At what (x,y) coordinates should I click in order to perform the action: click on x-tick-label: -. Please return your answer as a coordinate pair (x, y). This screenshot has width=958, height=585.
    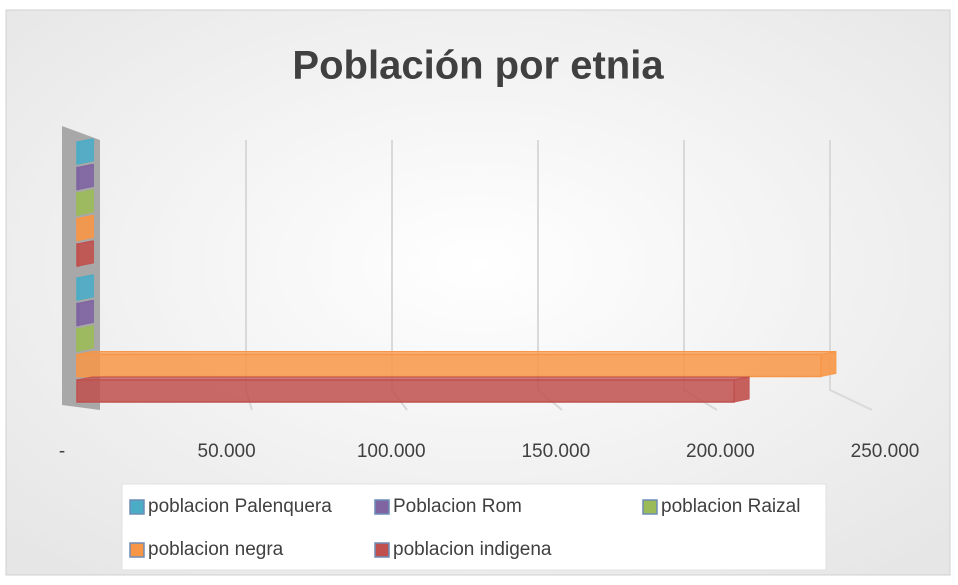
    Looking at the image, I should click on (62, 451).